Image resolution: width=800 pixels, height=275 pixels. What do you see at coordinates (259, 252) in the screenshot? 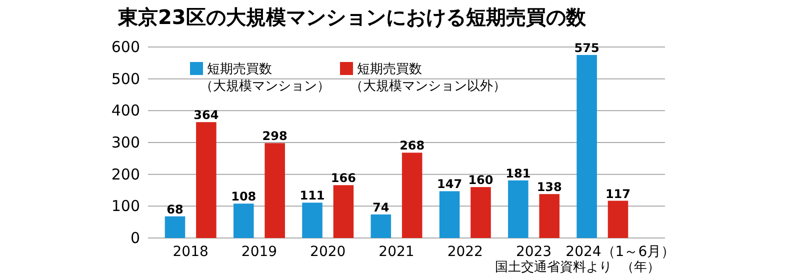
I see `x-tick-label: 2019` at bounding box center [259, 252].